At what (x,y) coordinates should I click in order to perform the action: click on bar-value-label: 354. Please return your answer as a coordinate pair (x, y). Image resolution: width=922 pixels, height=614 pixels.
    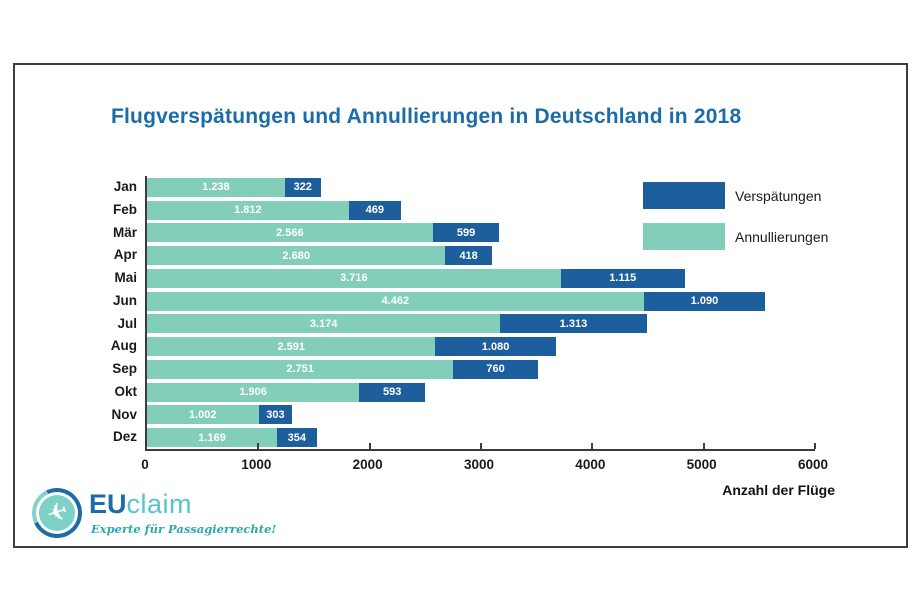
    Looking at the image, I should click on (297, 437).